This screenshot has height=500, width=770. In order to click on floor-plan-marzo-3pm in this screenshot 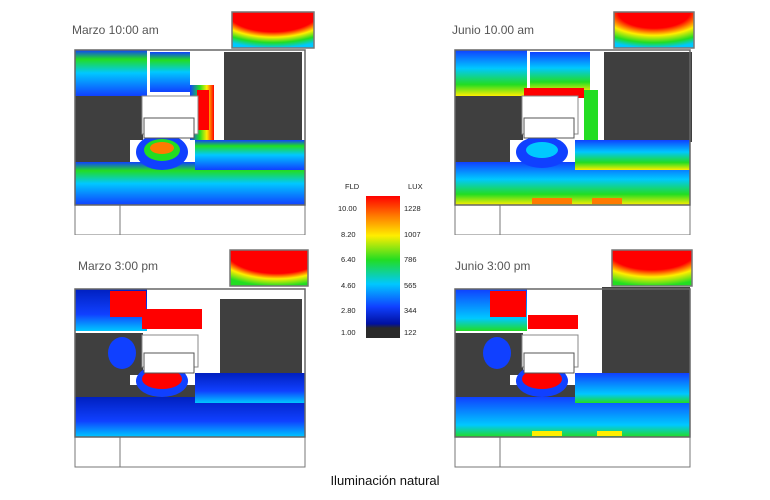, I will do `click(191, 358)`.